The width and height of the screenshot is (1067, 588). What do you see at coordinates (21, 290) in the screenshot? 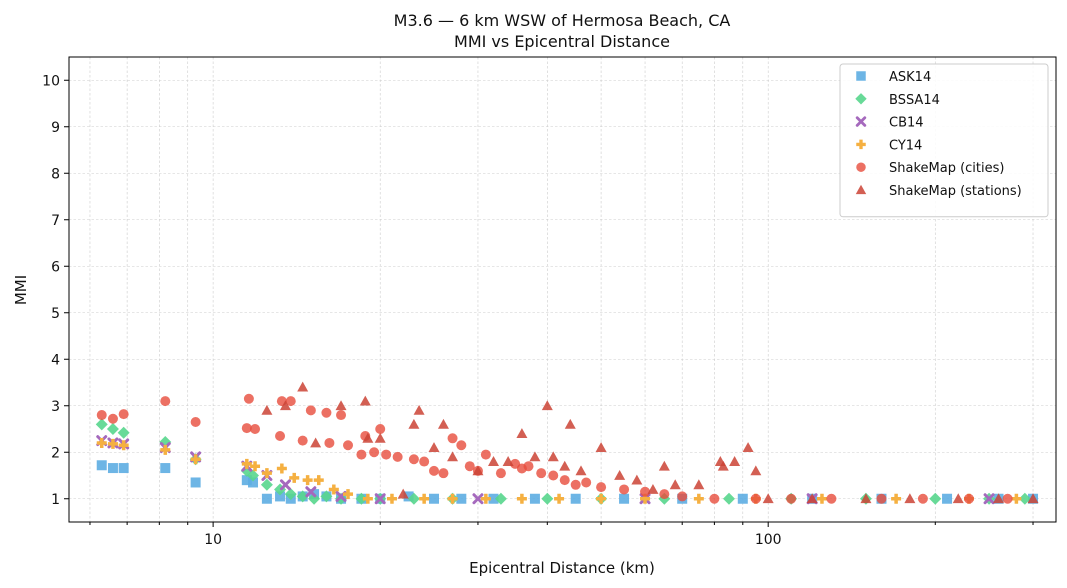
I see `y-axis-label: MMI` at bounding box center [21, 290].